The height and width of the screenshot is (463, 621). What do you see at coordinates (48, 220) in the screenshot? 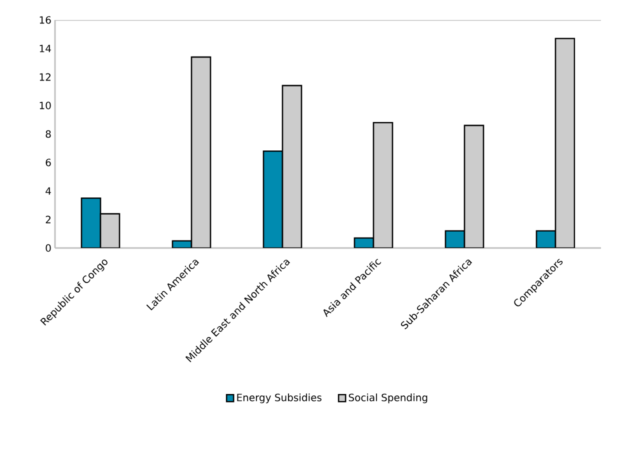
I see `y-tick-label: 2` at bounding box center [48, 220].